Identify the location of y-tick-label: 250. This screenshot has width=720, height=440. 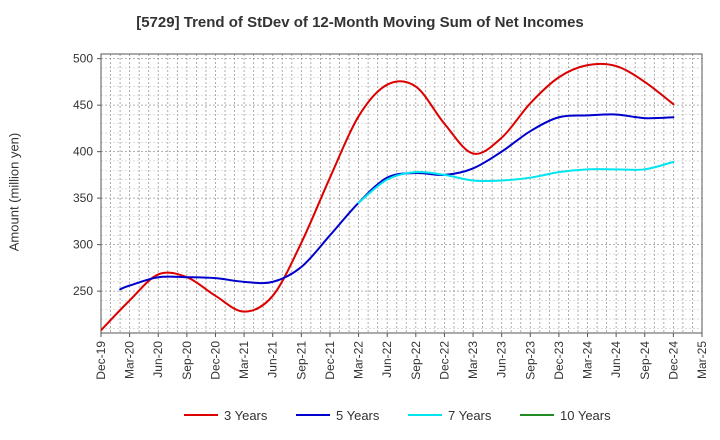
(83, 291).